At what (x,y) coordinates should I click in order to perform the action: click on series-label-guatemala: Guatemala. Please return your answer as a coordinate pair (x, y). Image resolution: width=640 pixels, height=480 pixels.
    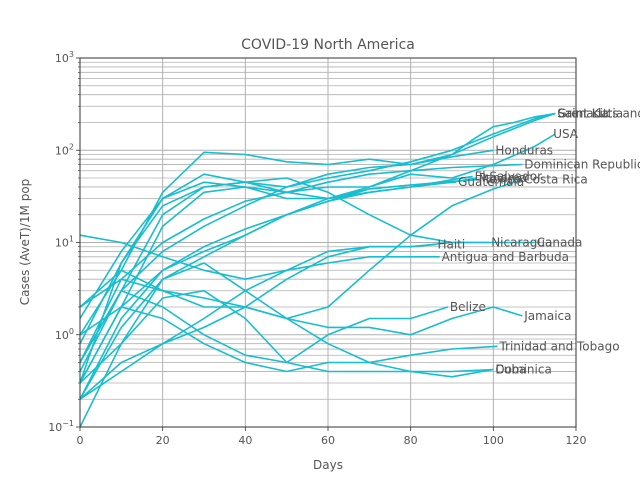
    Looking at the image, I should click on (491, 182).